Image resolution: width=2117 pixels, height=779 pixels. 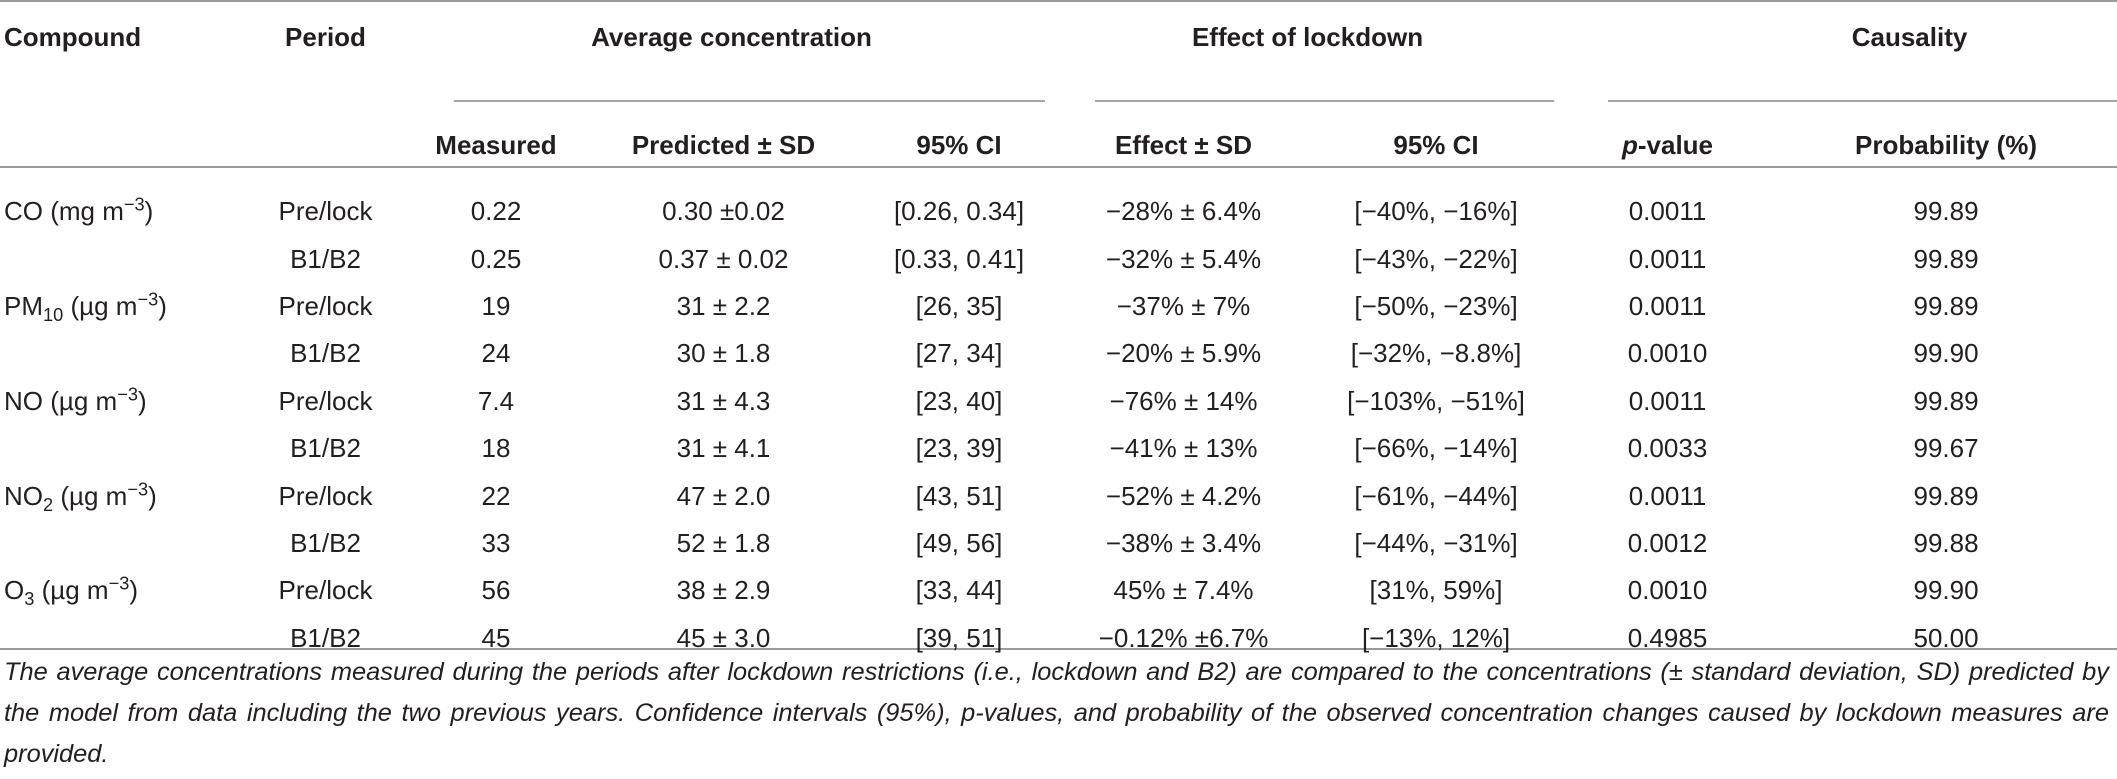 What do you see at coordinates (1436, 542) in the screenshot?
I see `effect-ci-cell: [−44%, −31%]` at bounding box center [1436, 542].